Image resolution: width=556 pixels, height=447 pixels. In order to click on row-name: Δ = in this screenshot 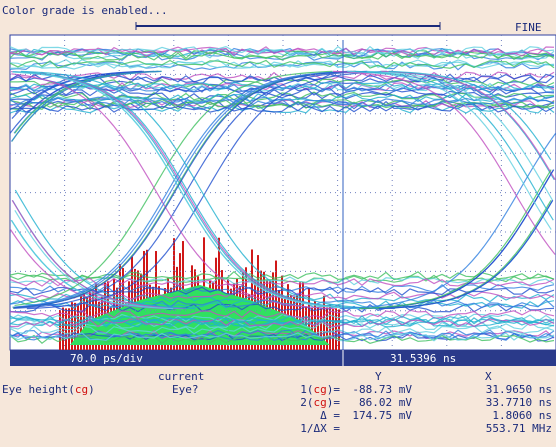, I will do `click(330, 416)`.